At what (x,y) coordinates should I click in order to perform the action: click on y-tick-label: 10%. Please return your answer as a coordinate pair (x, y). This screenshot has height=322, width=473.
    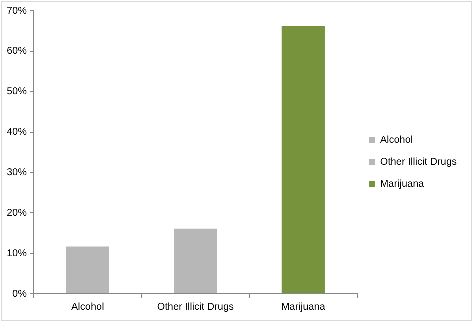
    Looking at the image, I should click on (17, 254).